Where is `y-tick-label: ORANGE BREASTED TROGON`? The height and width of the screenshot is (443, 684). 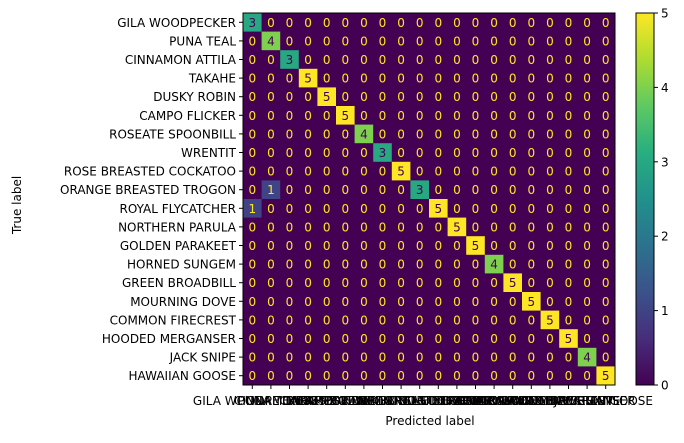
y-tick-label: ORANGE BREASTED TROGON is located at coordinates (148, 190).